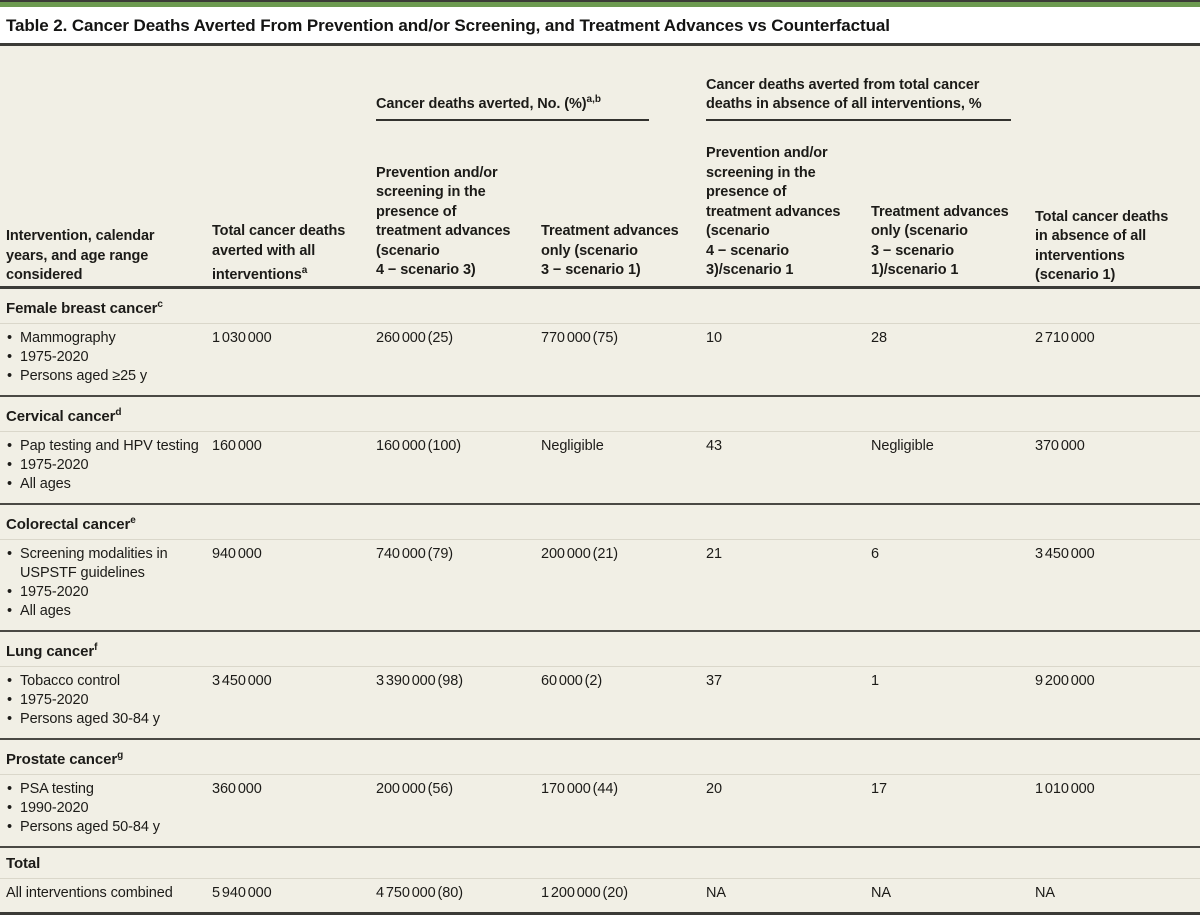 This screenshot has height=915, width=1200. I want to click on value-cell: 5 940 000, so click(242, 892).